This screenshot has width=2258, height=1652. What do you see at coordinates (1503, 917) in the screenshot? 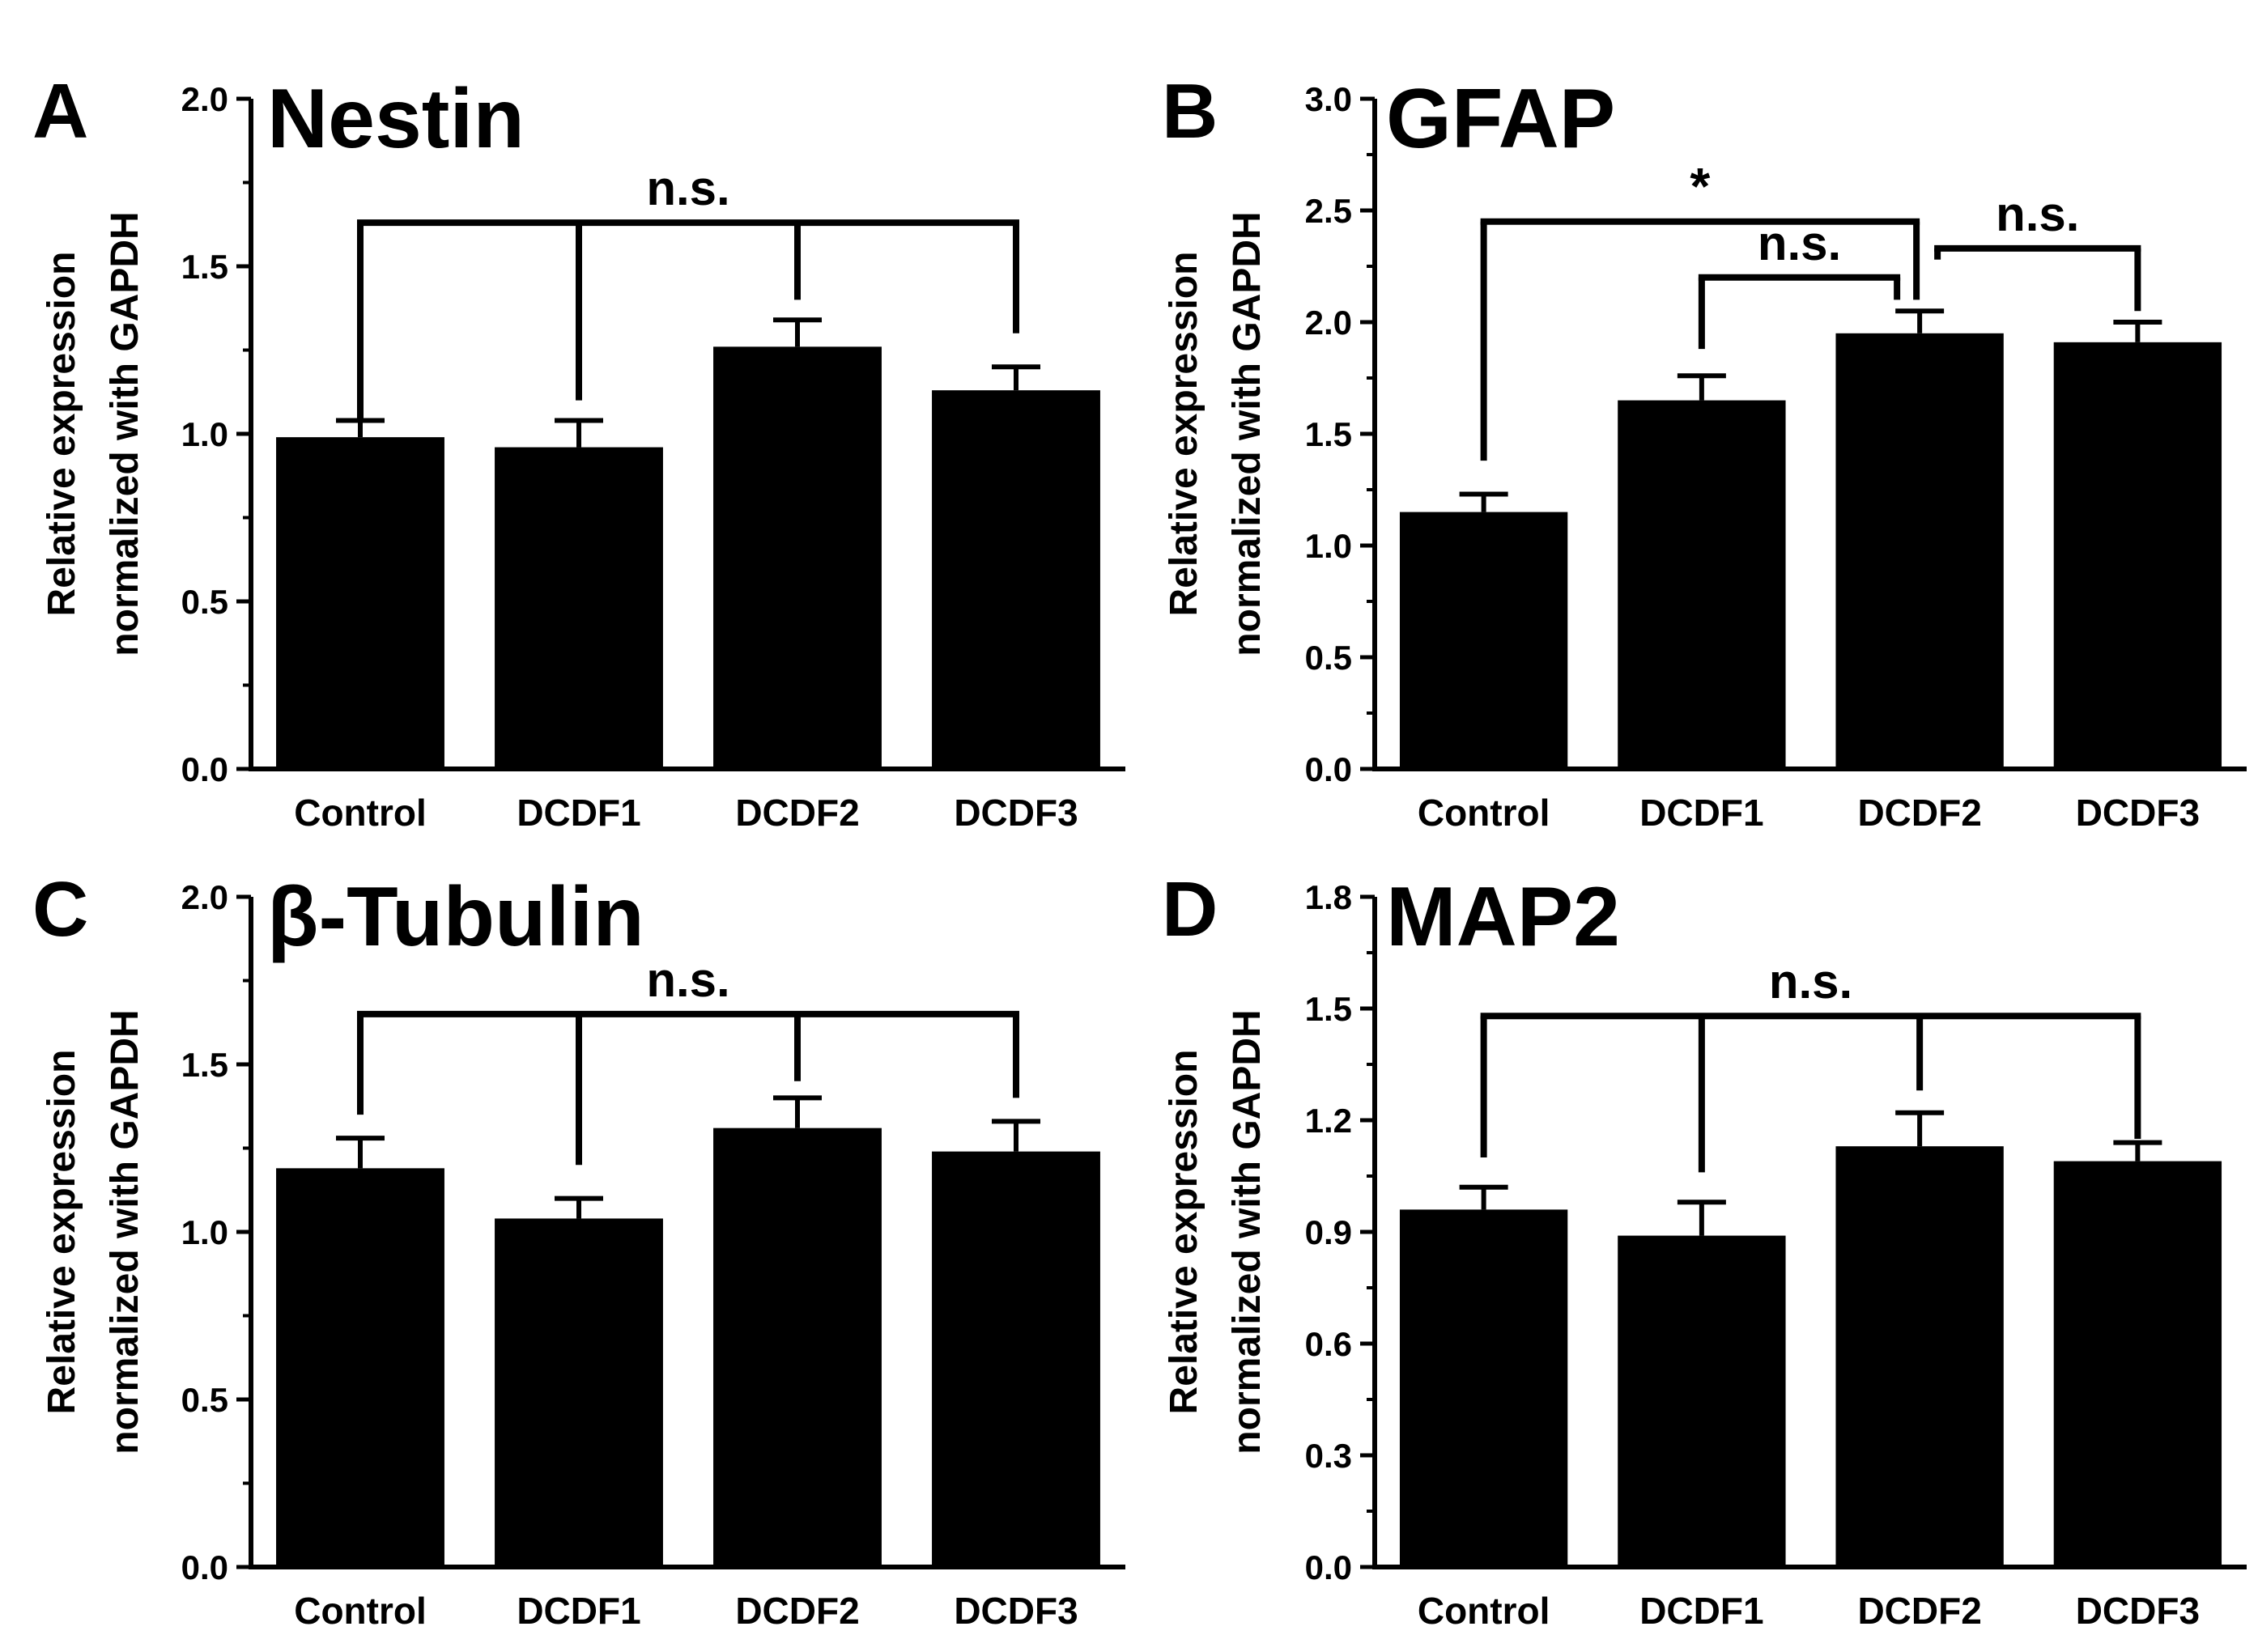
I see `chart-title: MAP2` at bounding box center [1503, 917].